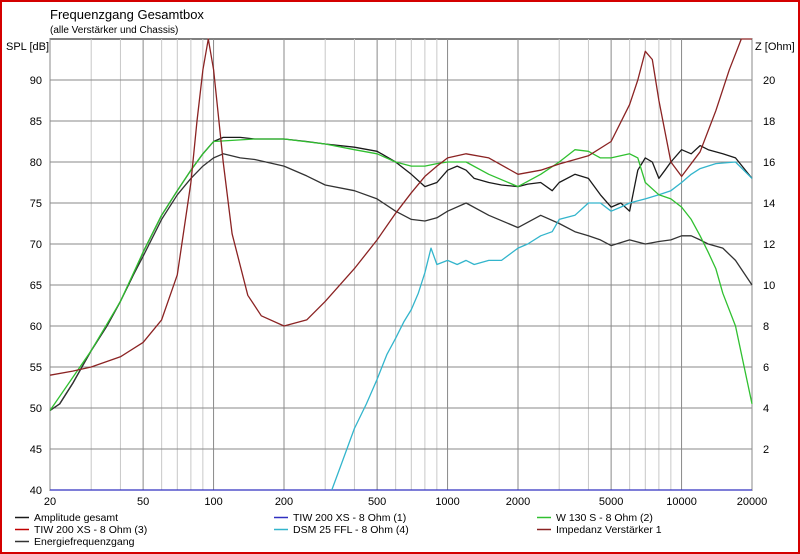 This screenshot has width=800, height=554. What do you see at coordinates (213, 502) in the screenshot?
I see `x-tick-label: 100` at bounding box center [213, 502].